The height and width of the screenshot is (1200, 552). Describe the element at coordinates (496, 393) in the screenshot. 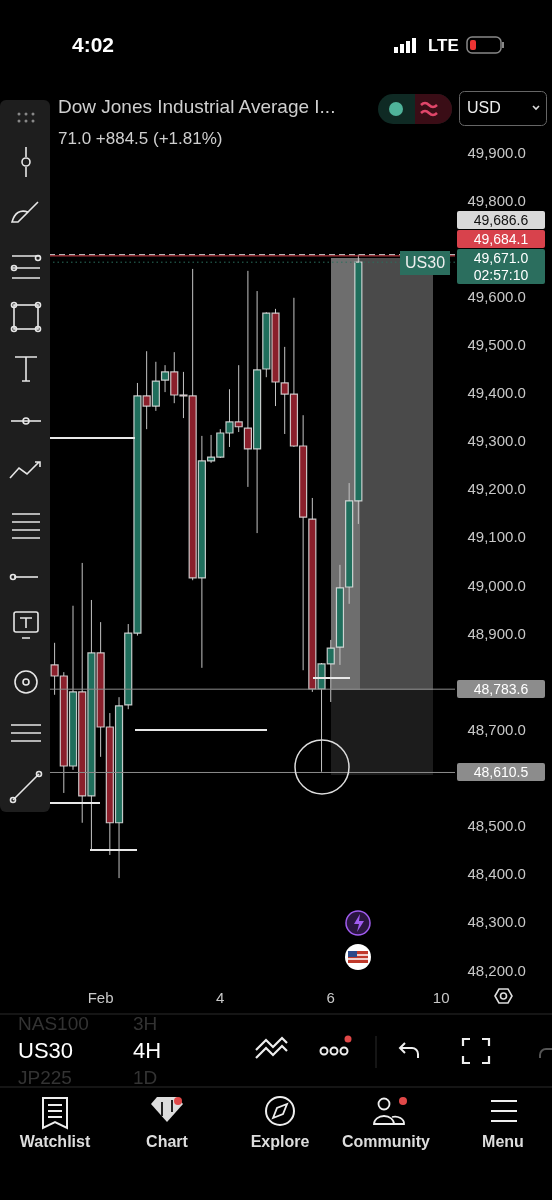

I see `y-tick-label: 49,400.0` at that location.